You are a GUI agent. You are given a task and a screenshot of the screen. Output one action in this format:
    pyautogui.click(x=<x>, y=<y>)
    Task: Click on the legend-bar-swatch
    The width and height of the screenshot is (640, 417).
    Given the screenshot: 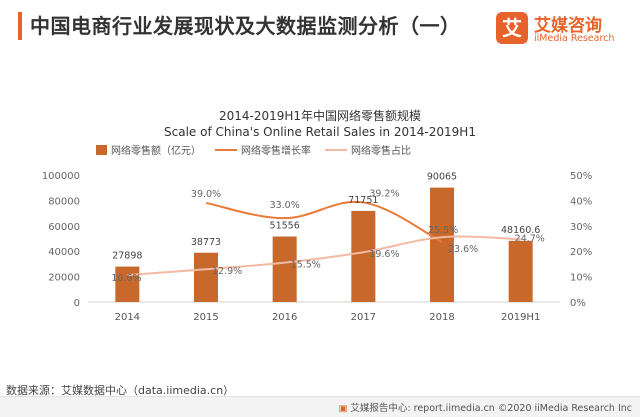 What is the action you would take?
    pyautogui.click(x=101, y=150)
    